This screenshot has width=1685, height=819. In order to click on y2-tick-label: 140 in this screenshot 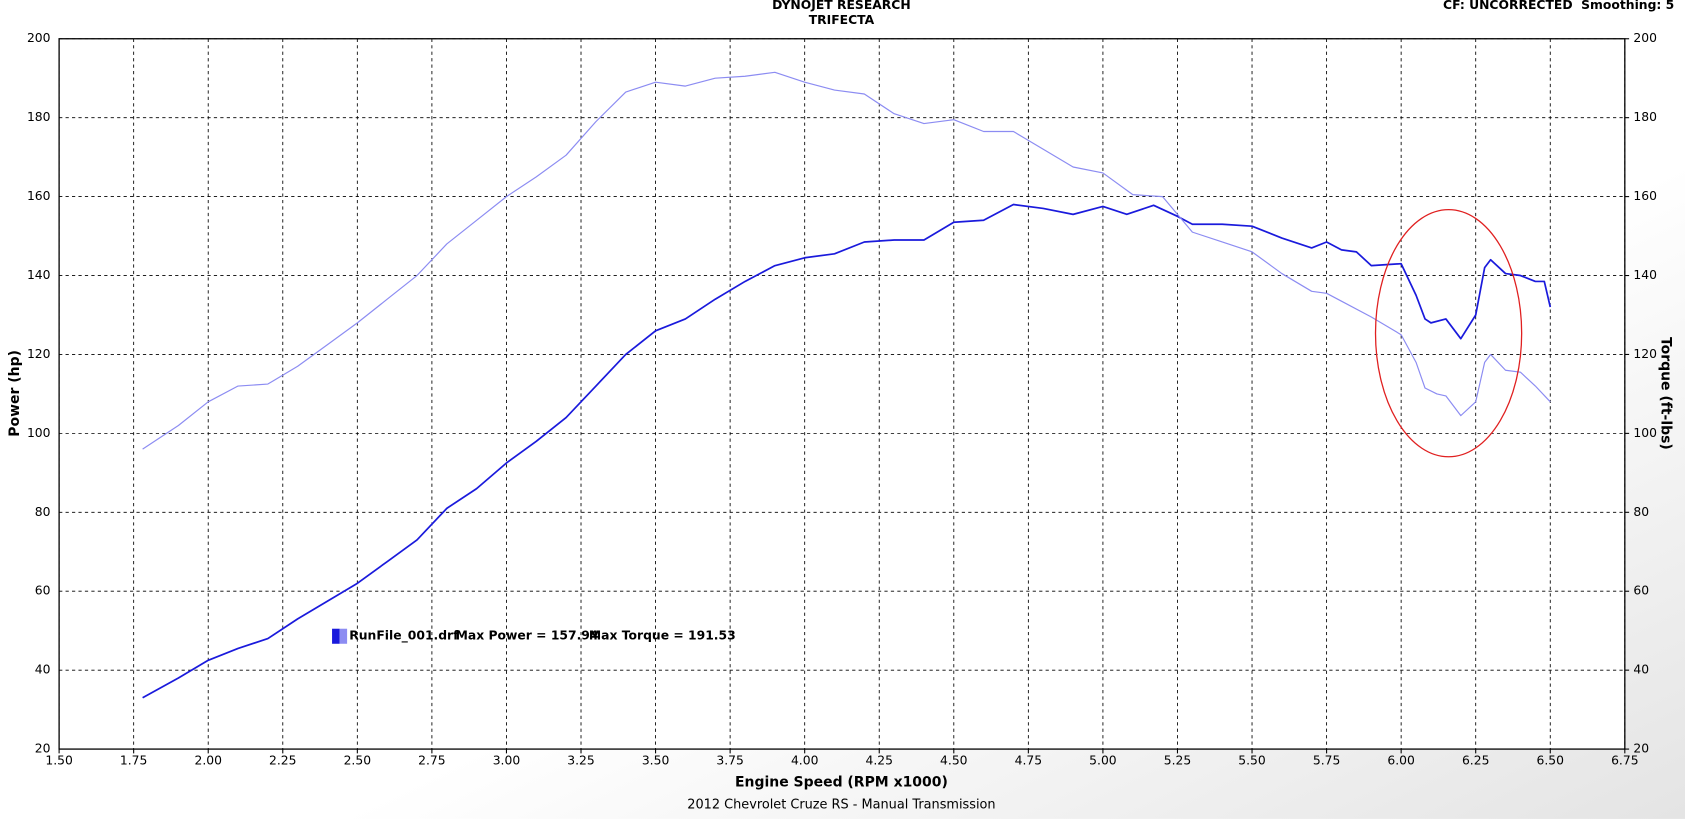, I will do `click(1645, 275)`.